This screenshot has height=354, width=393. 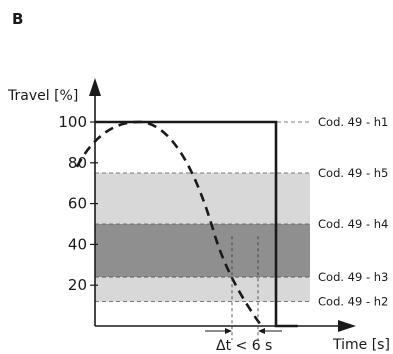 I want to click on code-label-1: Cod. 49 - h5, so click(x=353, y=173).